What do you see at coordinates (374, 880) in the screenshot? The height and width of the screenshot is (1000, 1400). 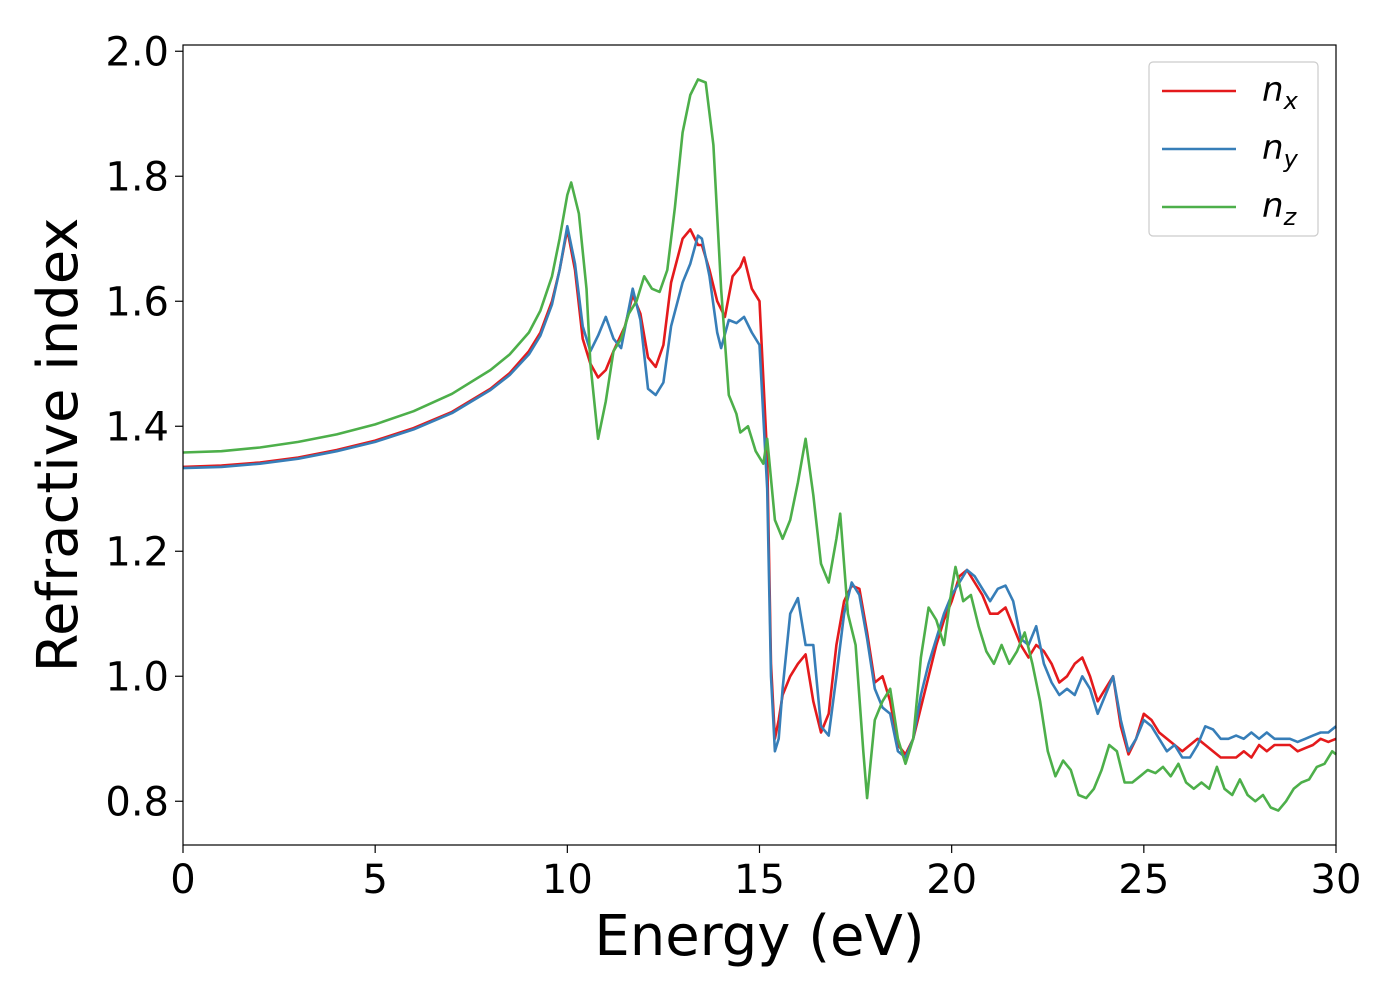 I see `x-tick-label: 5` at bounding box center [374, 880].